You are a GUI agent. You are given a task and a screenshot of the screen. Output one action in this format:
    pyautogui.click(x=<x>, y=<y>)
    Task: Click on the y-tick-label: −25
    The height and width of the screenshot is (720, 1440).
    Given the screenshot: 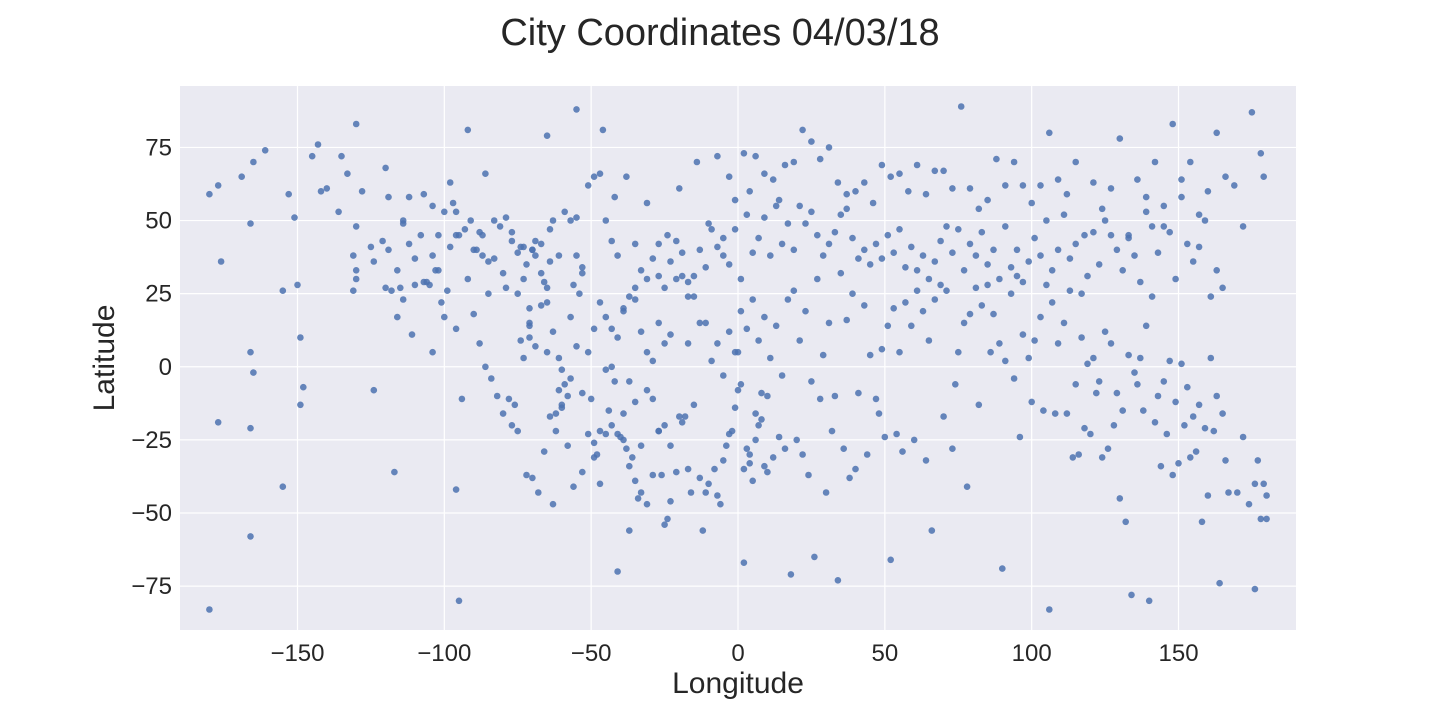 What is the action you would take?
    pyautogui.click(x=151, y=440)
    